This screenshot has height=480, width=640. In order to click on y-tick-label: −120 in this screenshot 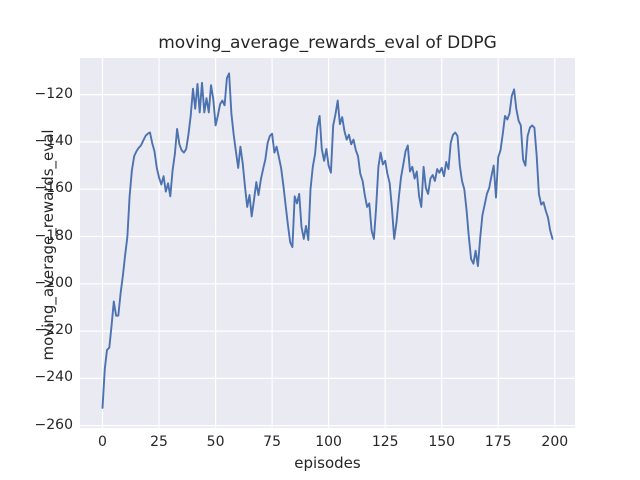, I will do `click(53, 93)`.